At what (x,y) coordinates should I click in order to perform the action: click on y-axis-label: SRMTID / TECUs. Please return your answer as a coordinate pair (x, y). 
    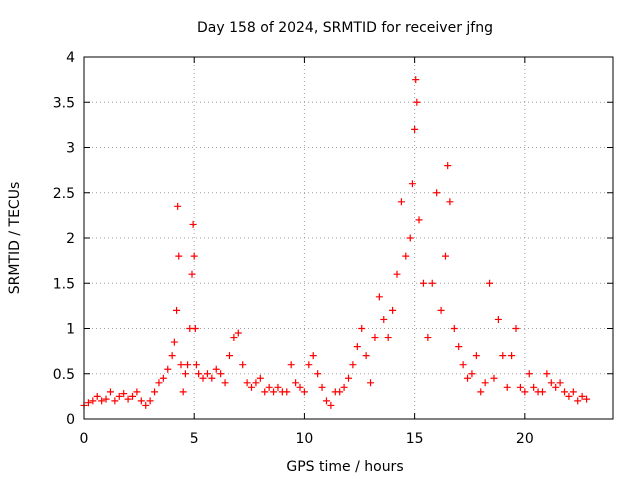
    Looking at the image, I should click on (15, 238).